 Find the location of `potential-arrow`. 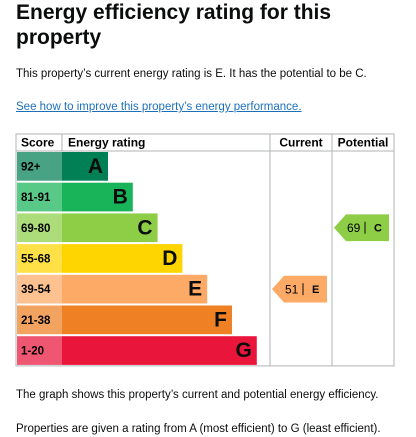

potential-arrow is located at coordinates (361, 228).